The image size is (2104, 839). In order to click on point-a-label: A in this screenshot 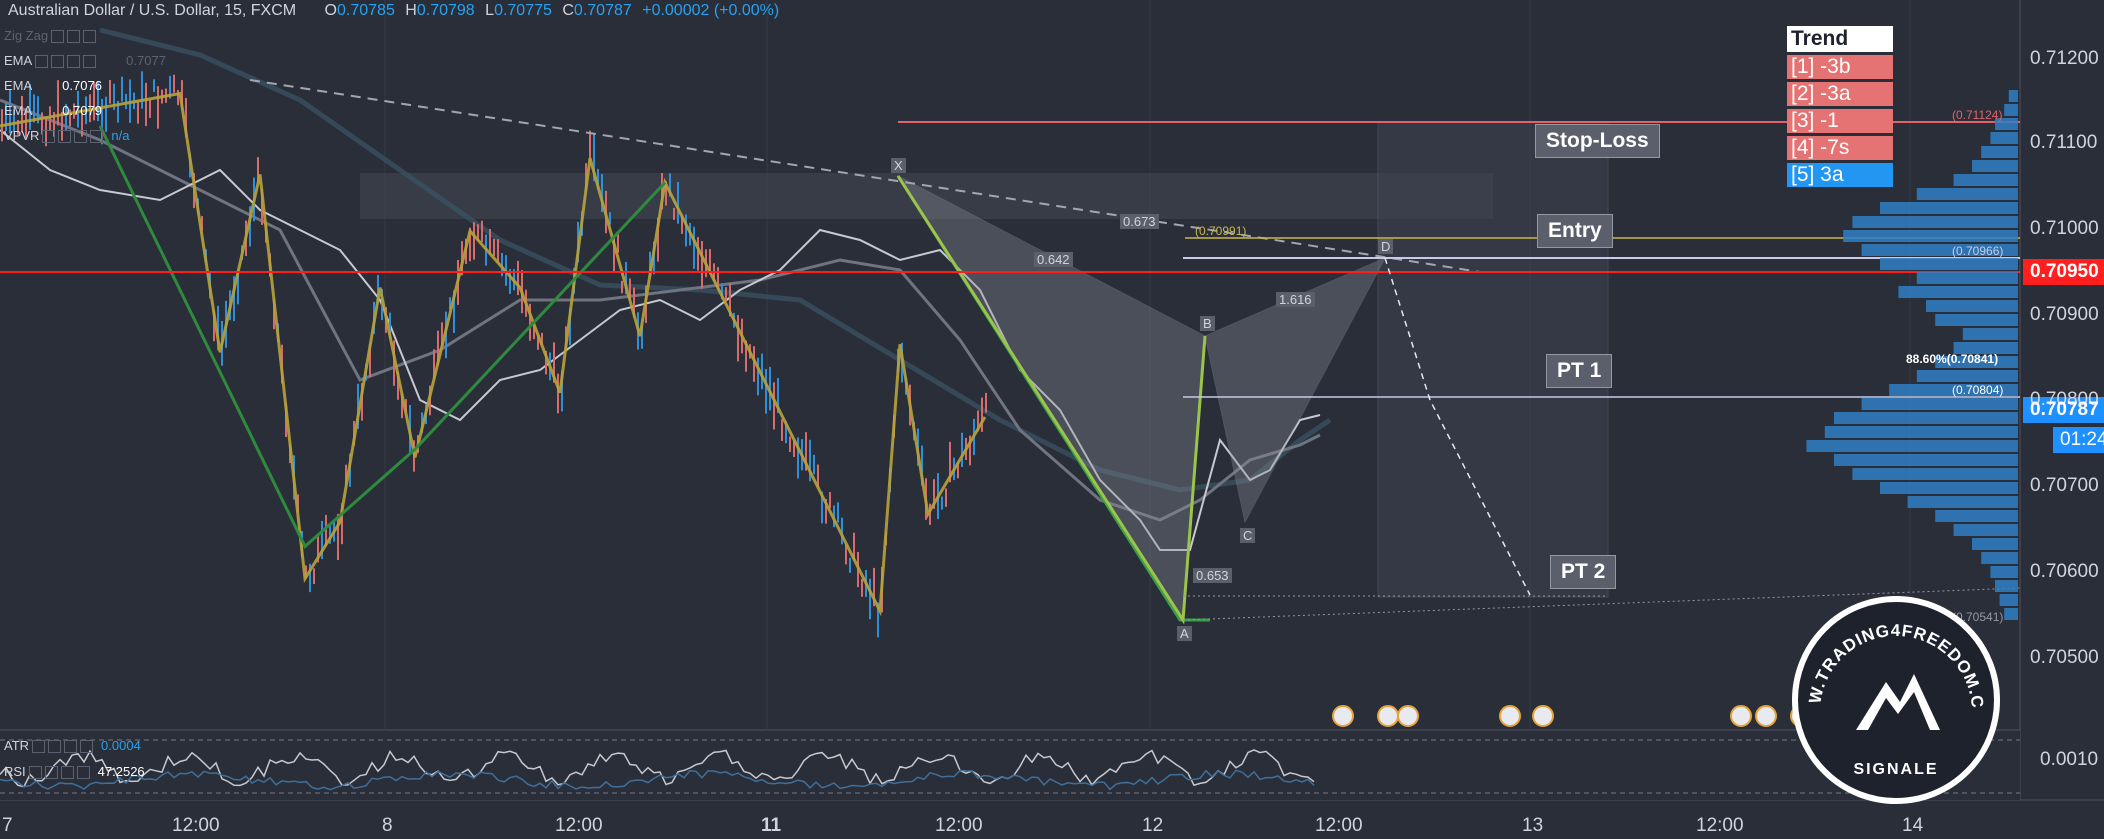, I will do `click(1184, 633)`.